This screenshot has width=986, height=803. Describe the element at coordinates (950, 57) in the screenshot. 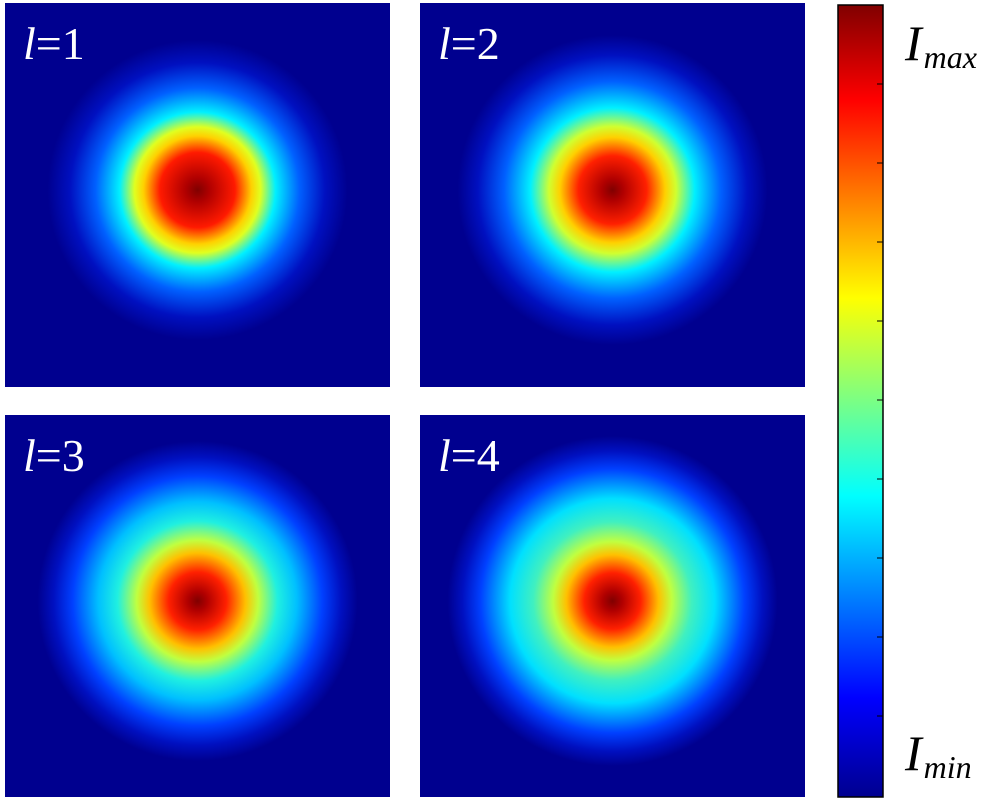

I see `subscript: max` at that location.